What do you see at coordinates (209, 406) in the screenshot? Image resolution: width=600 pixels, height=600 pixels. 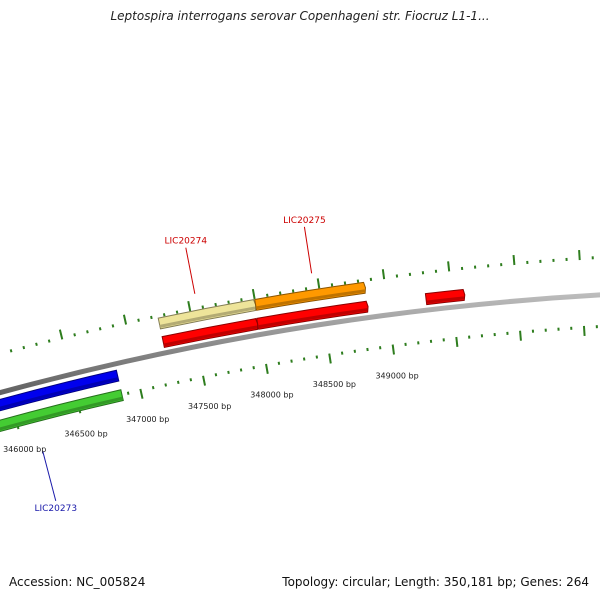 I see `tick-label: 347500 bp` at bounding box center [209, 406].